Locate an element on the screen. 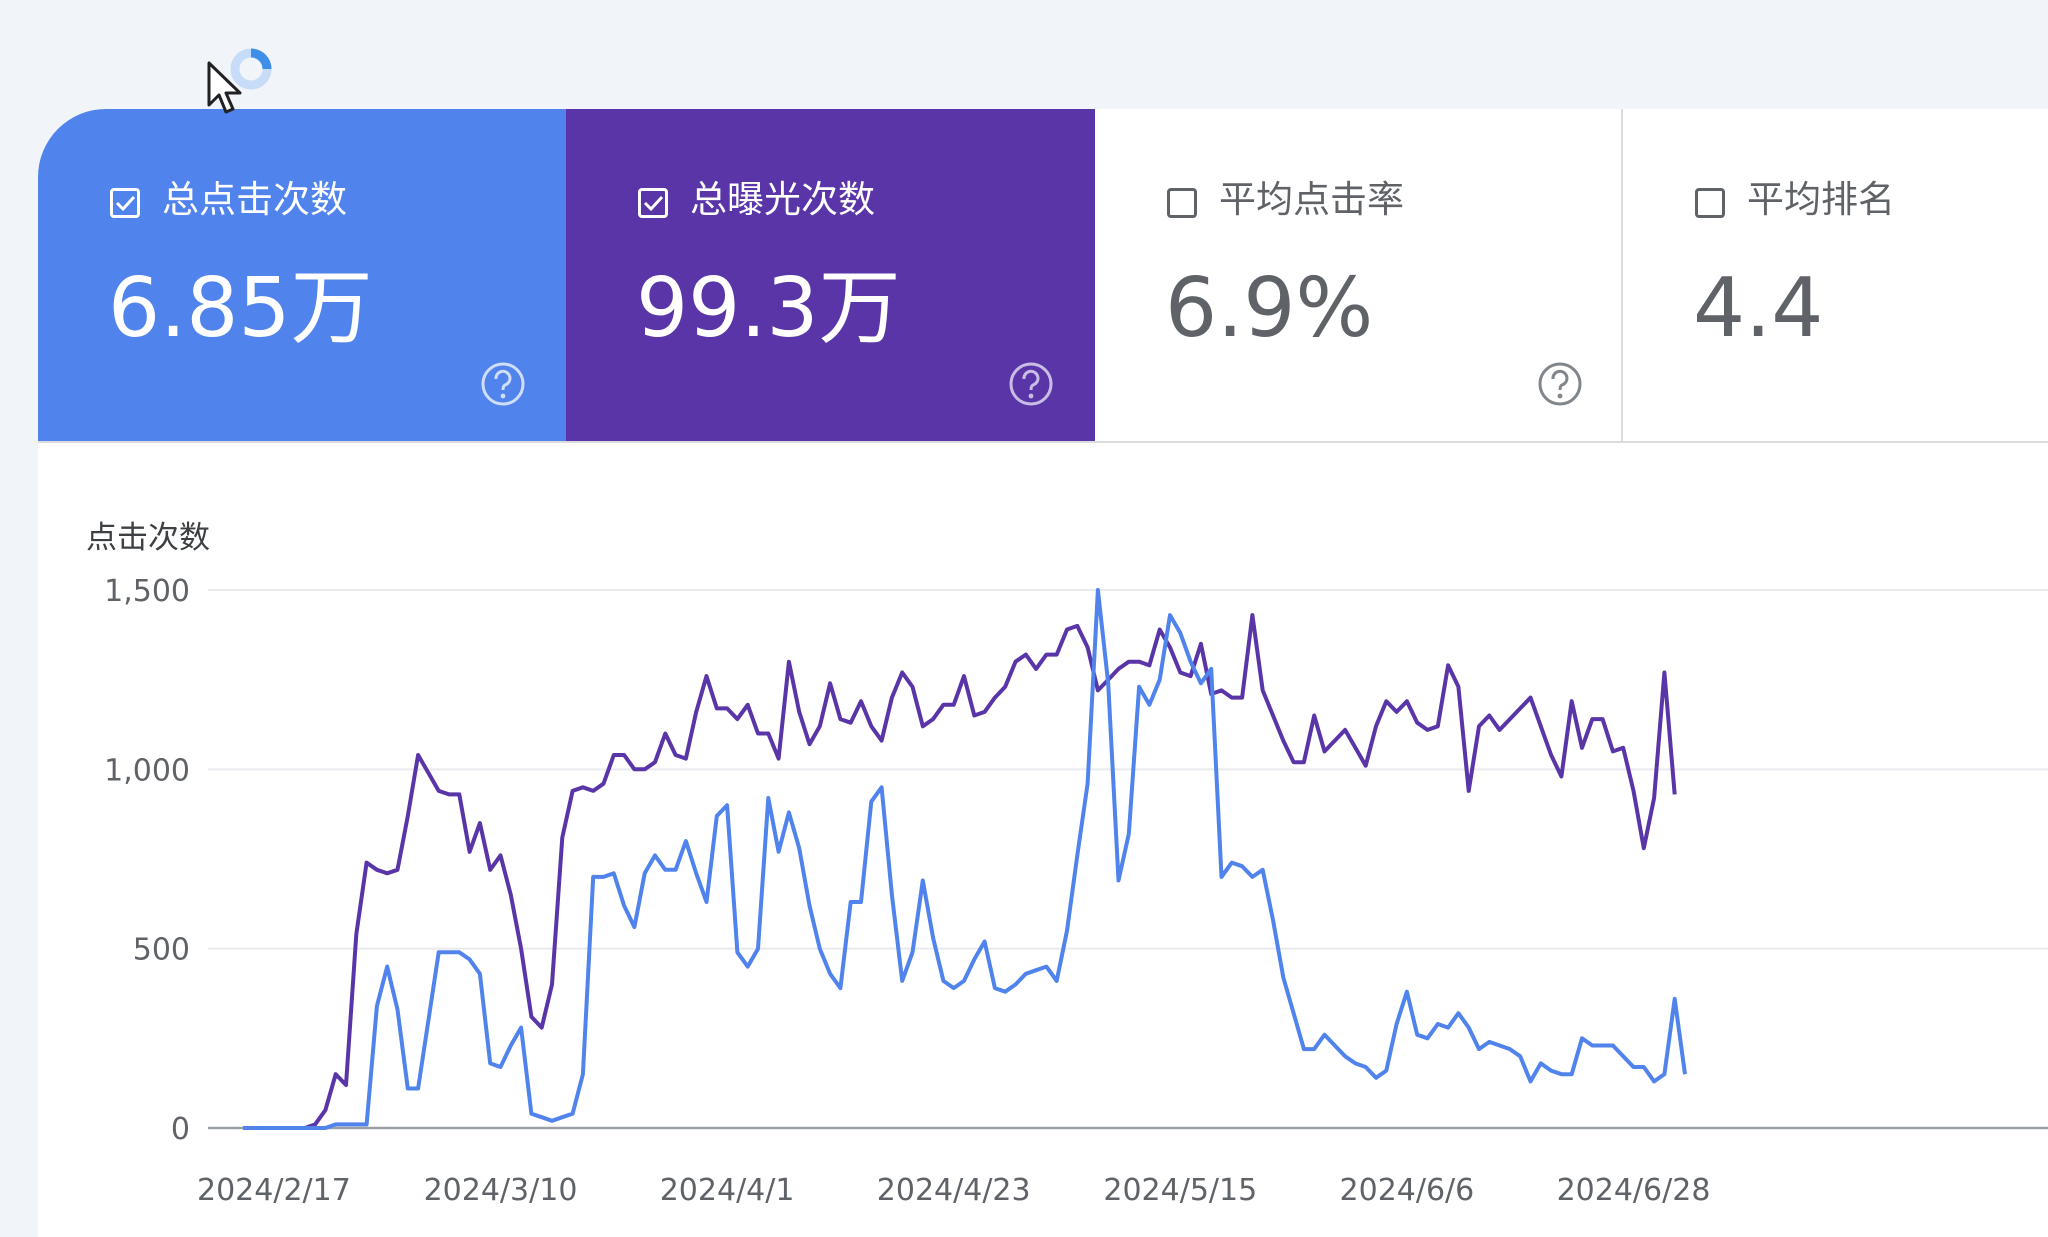  x-tick-label: 2024/4/1 is located at coordinates (727, 1190).